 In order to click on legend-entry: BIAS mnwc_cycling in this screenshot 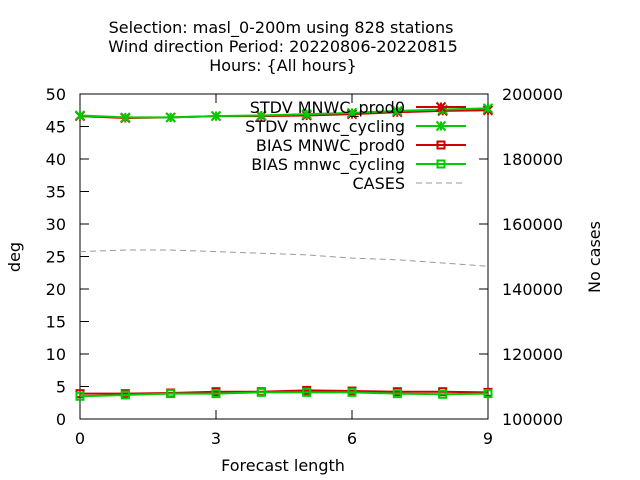, I will do `click(358, 165)`.